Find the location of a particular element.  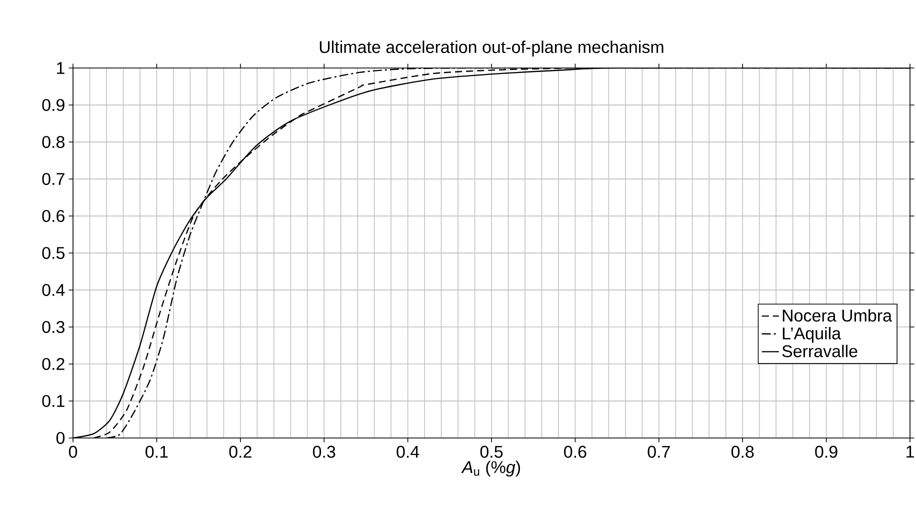

x-tick-label: 0.6 is located at coordinates (575, 452).